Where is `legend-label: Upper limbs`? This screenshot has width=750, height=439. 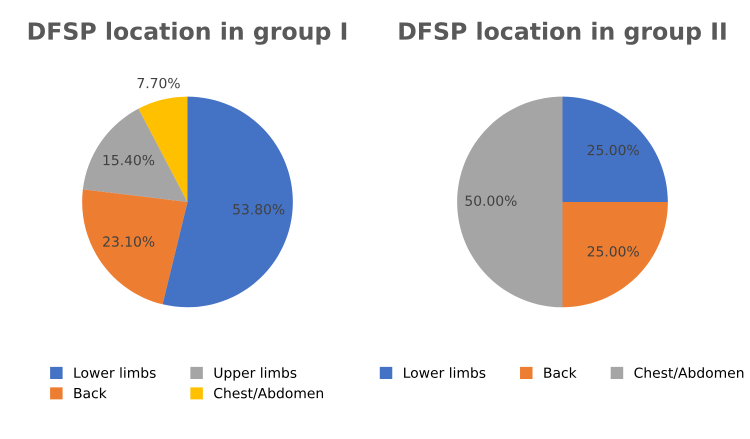
legend-label: Upper limbs is located at coordinates (255, 374).